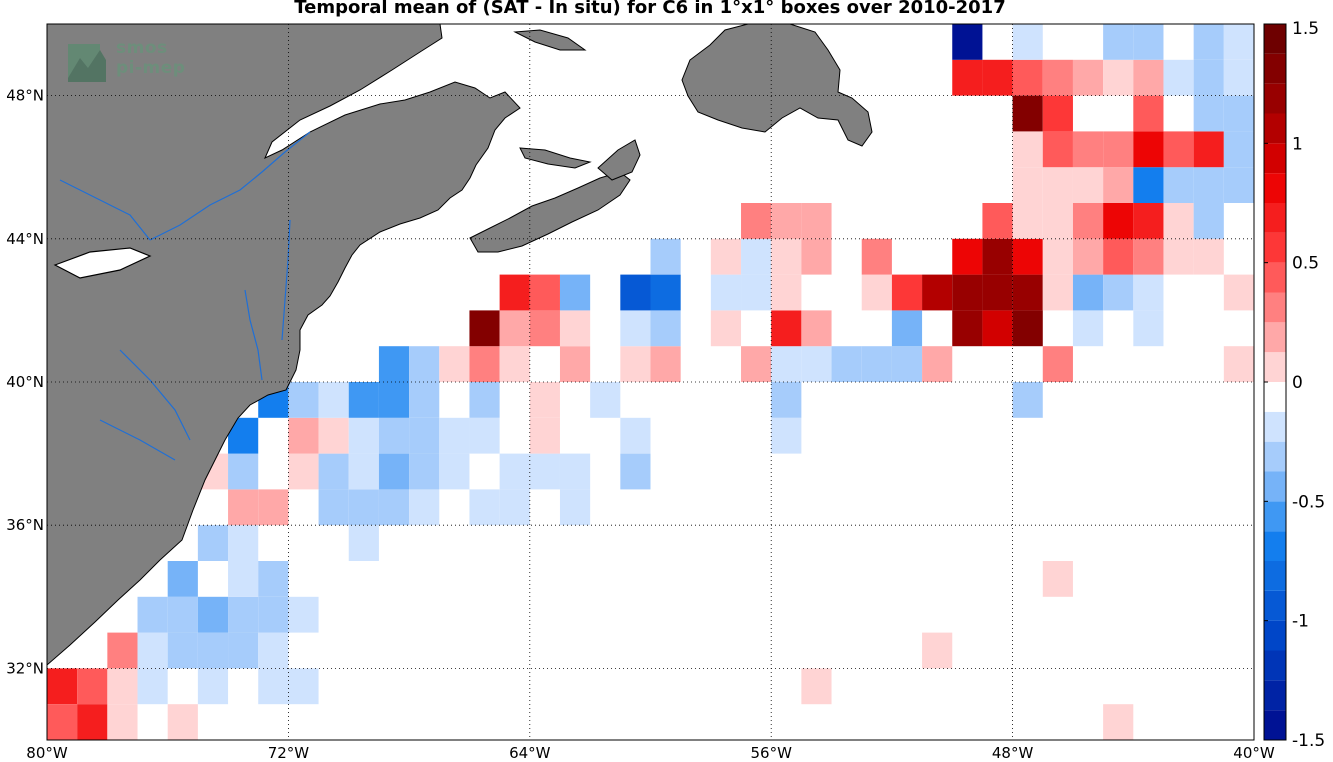 The width and height of the screenshot is (1333, 762). Describe the element at coordinates (1297, 383) in the screenshot. I see `colorbar-tick-label: 0` at that location.